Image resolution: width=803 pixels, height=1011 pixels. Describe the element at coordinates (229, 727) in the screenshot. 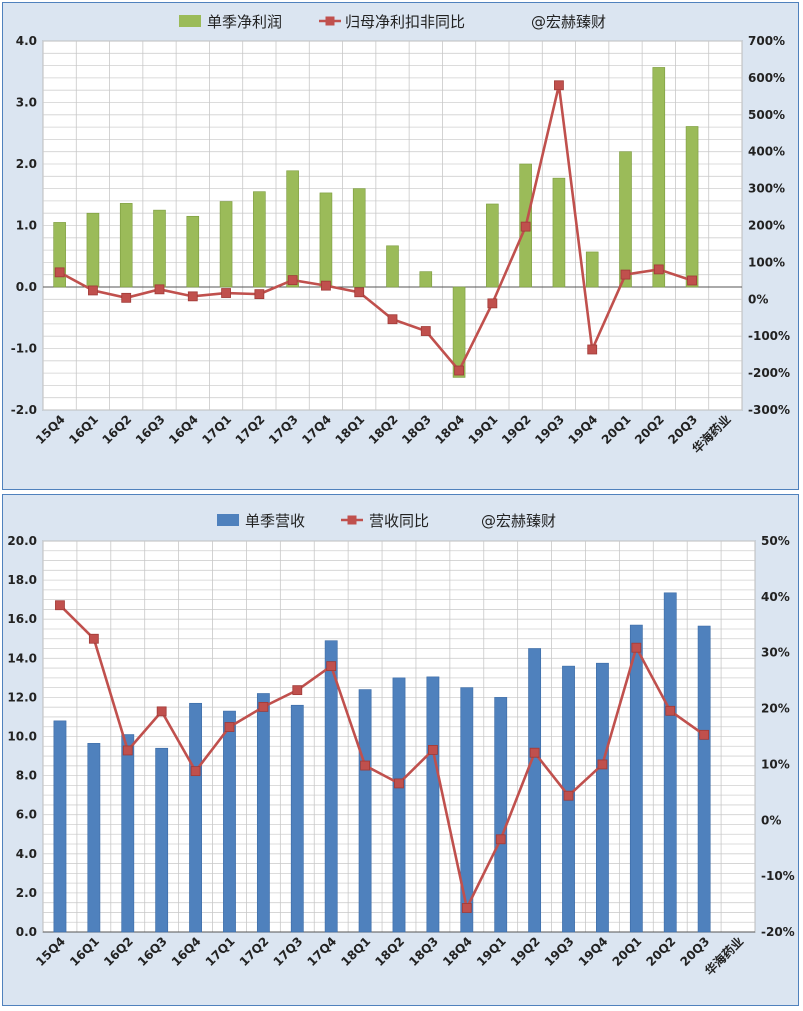

I see `line-marker-17Q1` at that location.